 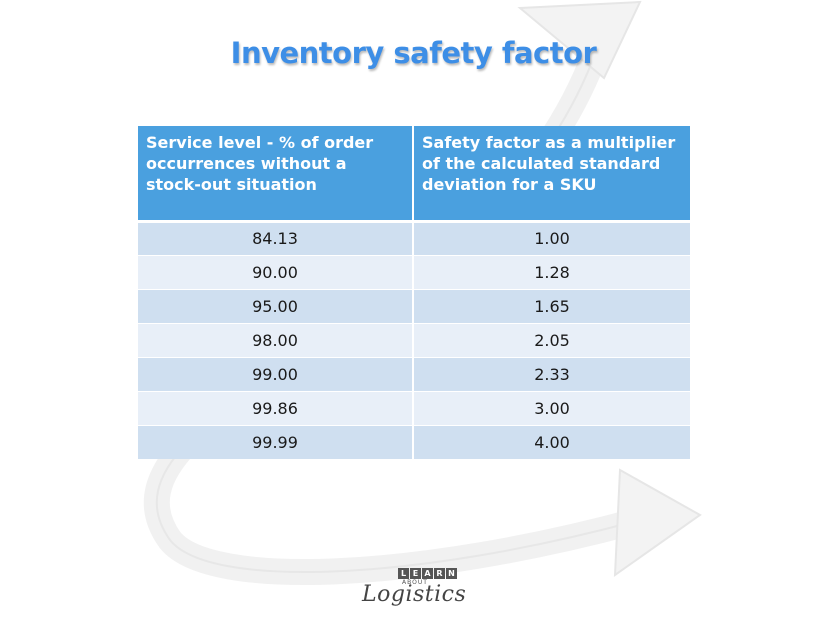 I want to click on safety-factor-cell: 3.00, so click(x=551, y=407).